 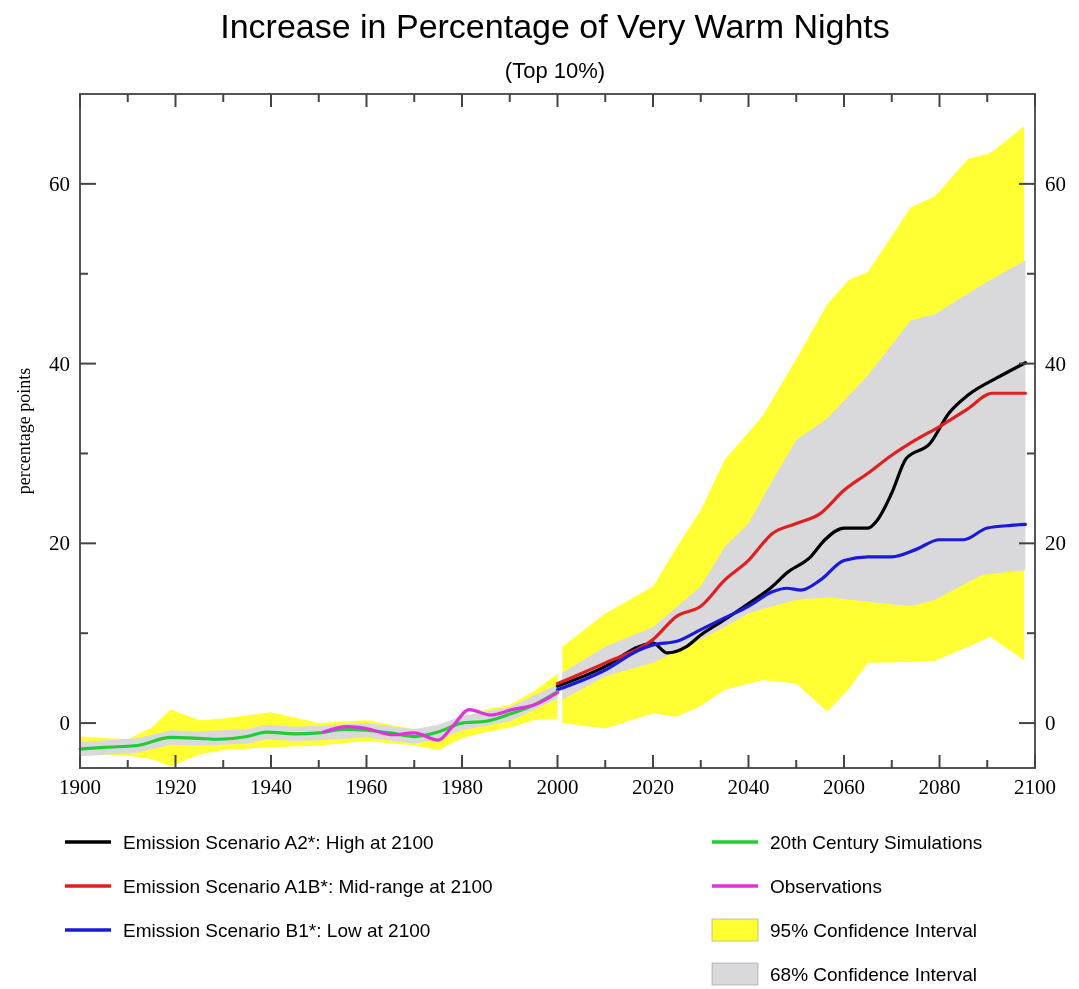 What do you see at coordinates (874, 930) in the screenshot?
I see `legend-label: 95% Confidence Interval` at bounding box center [874, 930].